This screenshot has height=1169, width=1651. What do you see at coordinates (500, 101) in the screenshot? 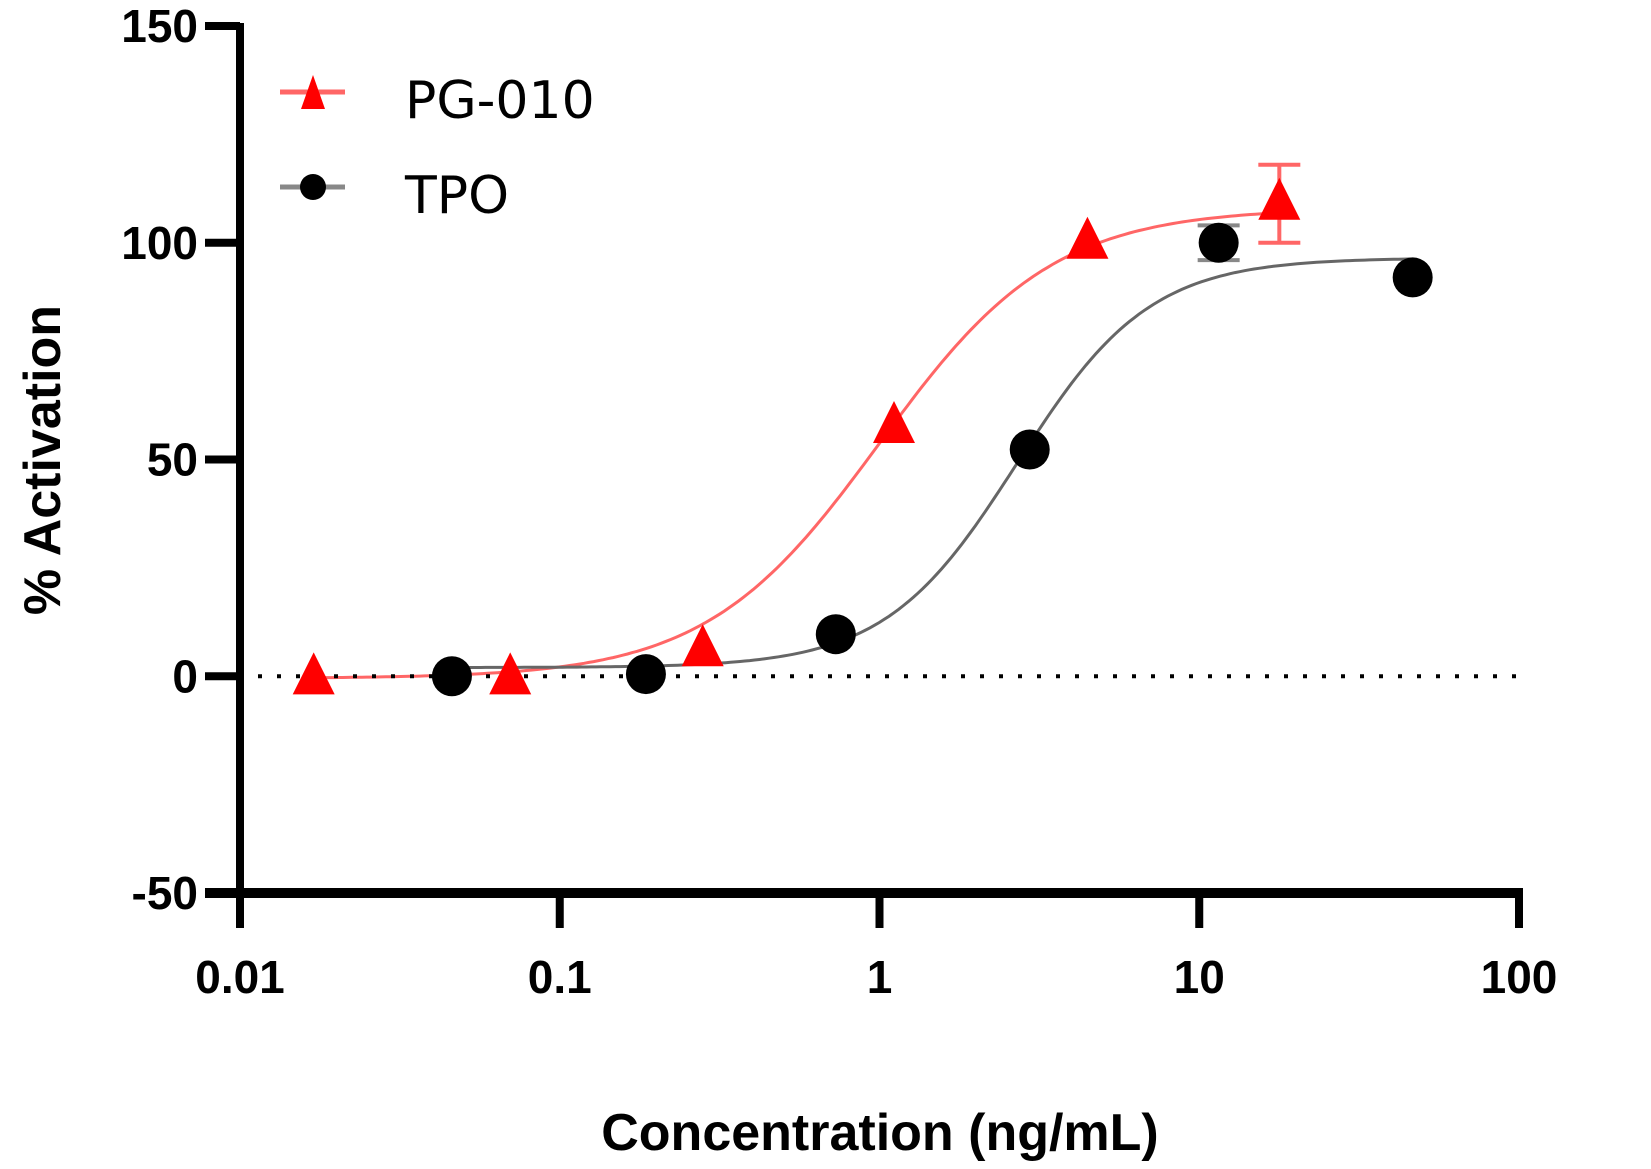
I see `legend-label: PG-010` at bounding box center [500, 101].